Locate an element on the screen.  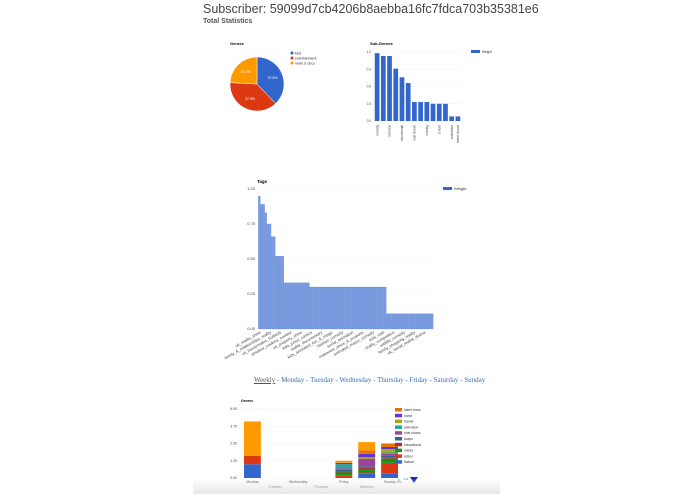
x-tick-label: school is located at coordinates (439, 130).